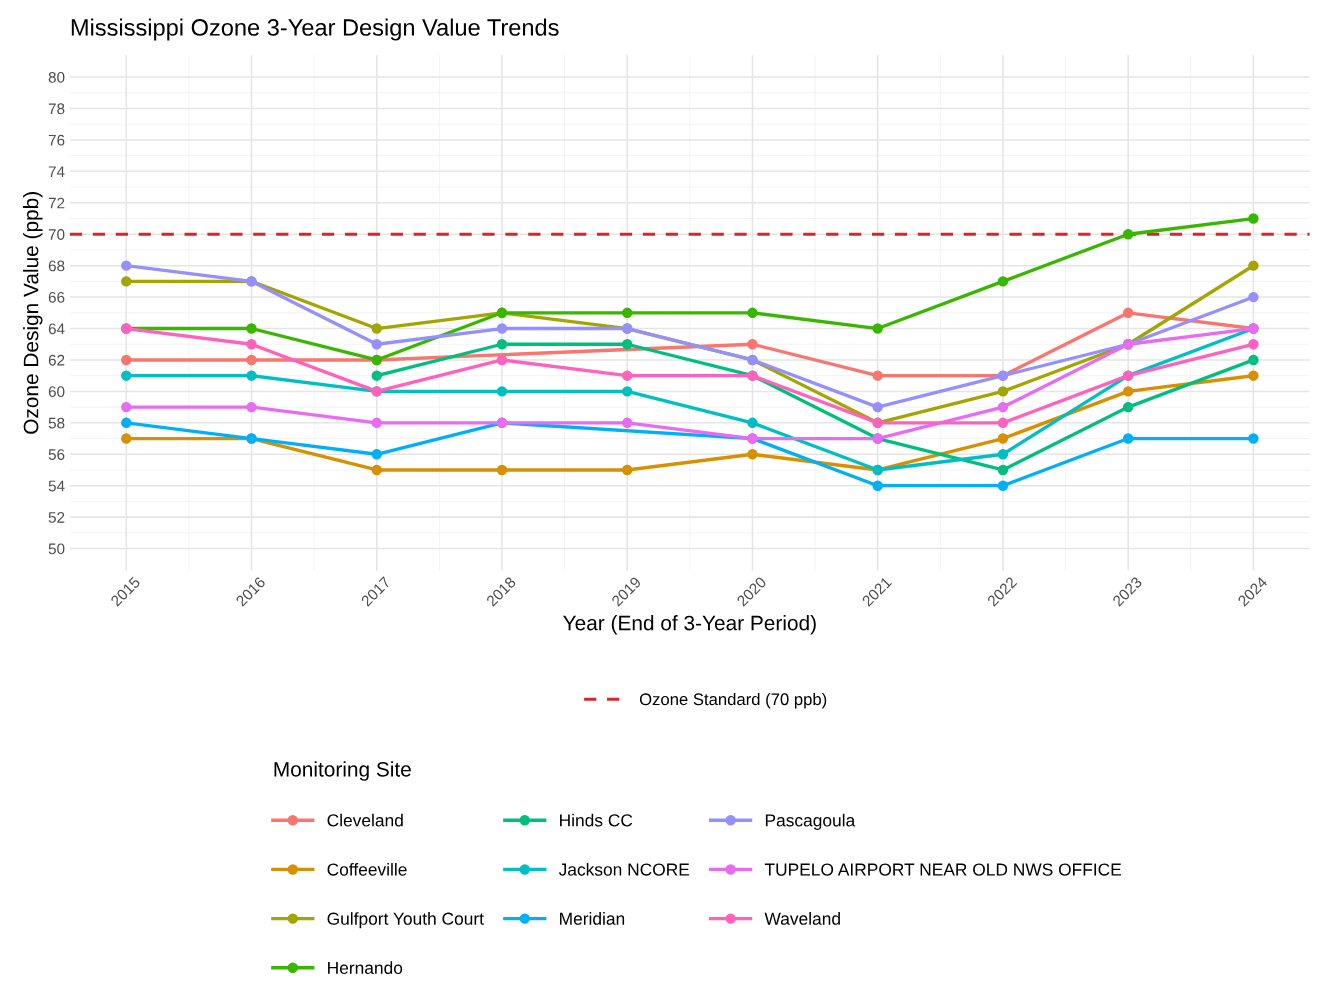  What do you see at coordinates (56, 203) in the screenshot?
I see `y-tick-label: 72` at bounding box center [56, 203].